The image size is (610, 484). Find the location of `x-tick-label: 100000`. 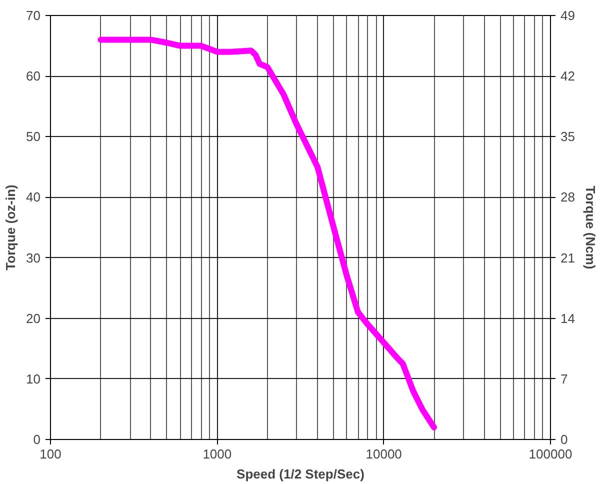

x-tick-label: 100000 is located at coordinates (550, 454).